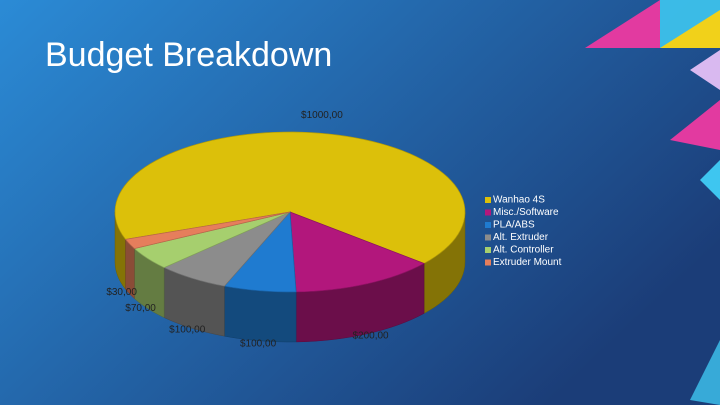 The height and width of the screenshot is (405, 720). I want to click on slide-title: Budget Breakdown, so click(188, 55).